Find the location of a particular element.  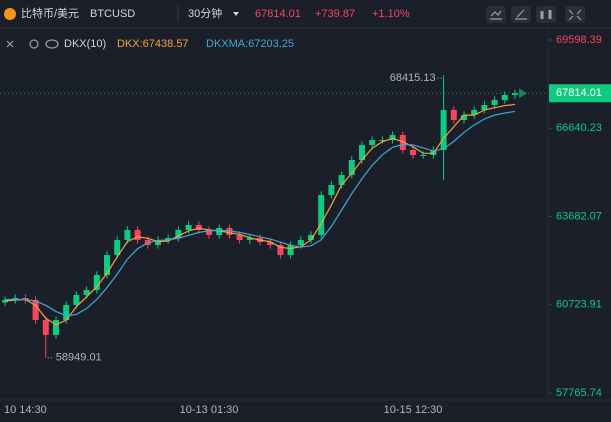

last-price-label: 67814.01 is located at coordinates (579, 93).